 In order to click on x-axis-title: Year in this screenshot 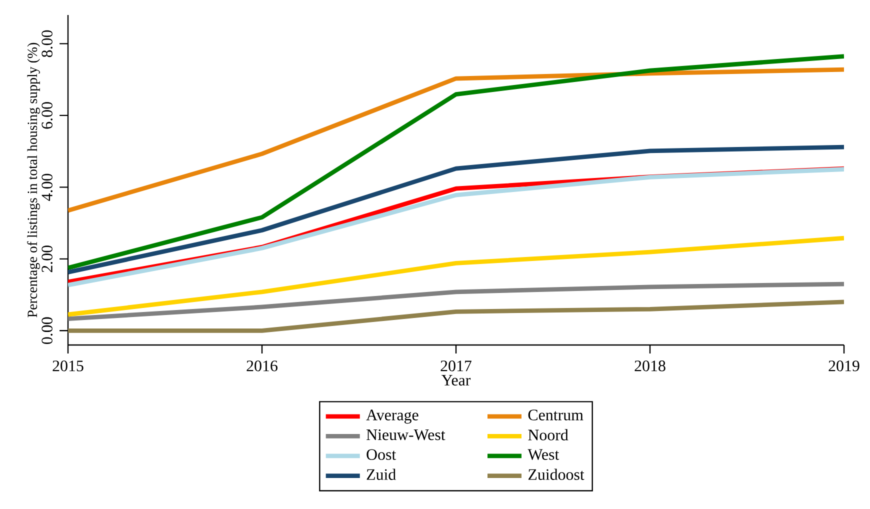, I will do `click(456, 380)`.